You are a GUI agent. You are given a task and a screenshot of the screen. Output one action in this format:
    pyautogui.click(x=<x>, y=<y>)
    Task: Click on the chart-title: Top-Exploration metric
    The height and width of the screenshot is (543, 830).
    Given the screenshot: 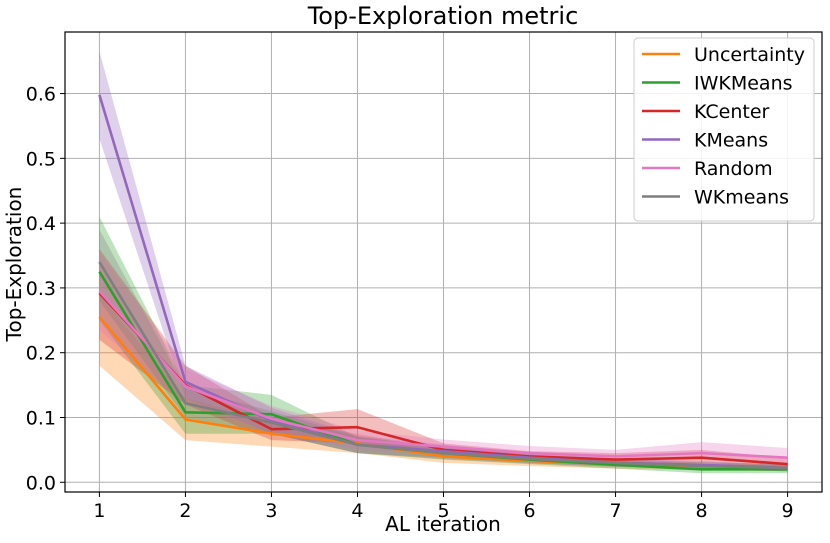 What is the action you would take?
    pyautogui.click(x=443, y=16)
    